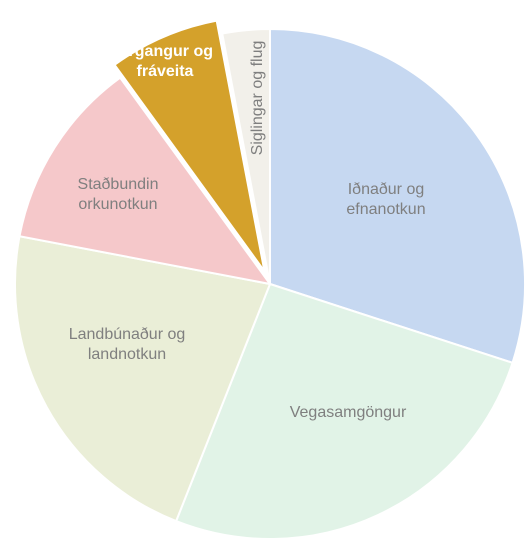 This screenshot has width=526, height=541. What do you see at coordinates (257, 98) in the screenshot?
I see `slice-label: Siglingar og flug` at bounding box center [257, 98].